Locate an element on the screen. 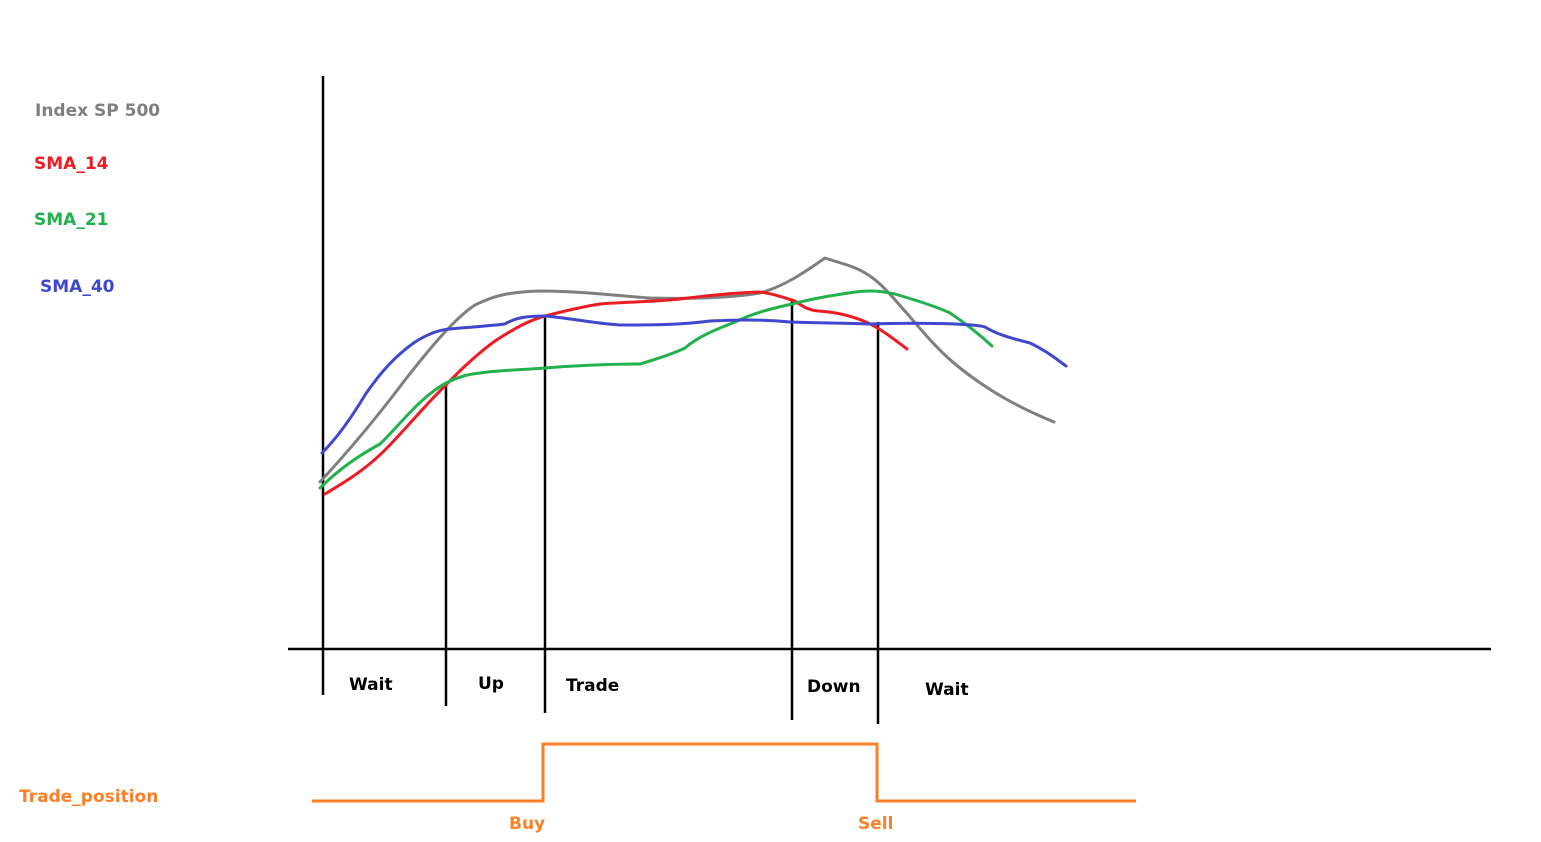 The height and width of the screenshot is (842, 1541). trade-position-line is located at coordinates (724, 772).